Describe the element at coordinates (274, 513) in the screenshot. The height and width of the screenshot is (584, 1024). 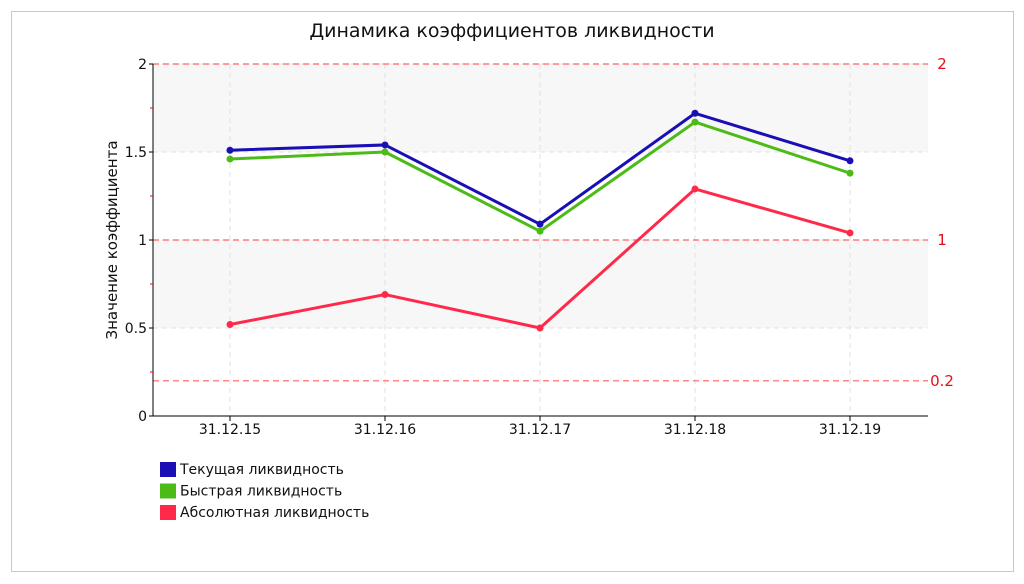
I see `legend-label-3: Абсолютная ликвидность` at that location.